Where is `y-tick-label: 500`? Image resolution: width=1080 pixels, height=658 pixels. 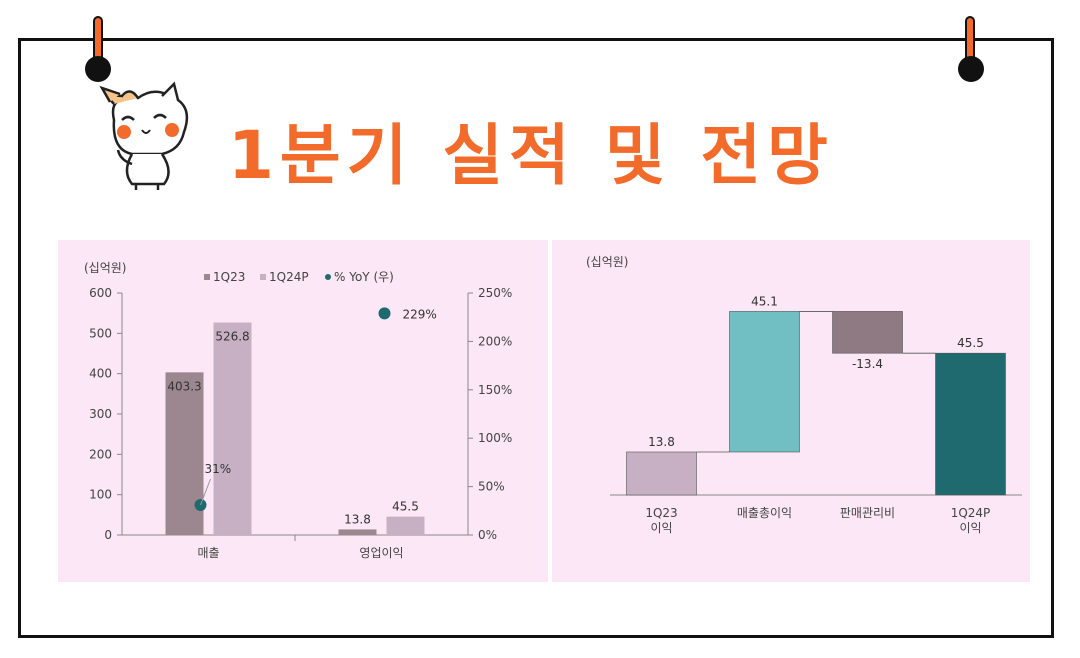 y-tick-label: 500 is located at coordinates (100, 333).